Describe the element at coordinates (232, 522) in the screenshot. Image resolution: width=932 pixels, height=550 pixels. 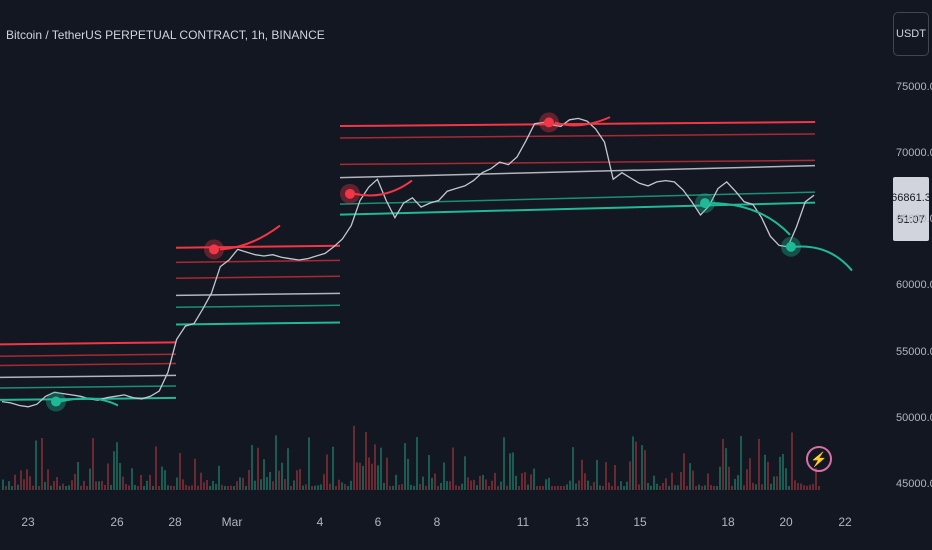
I see `x-tick-label: Mar` at that location.